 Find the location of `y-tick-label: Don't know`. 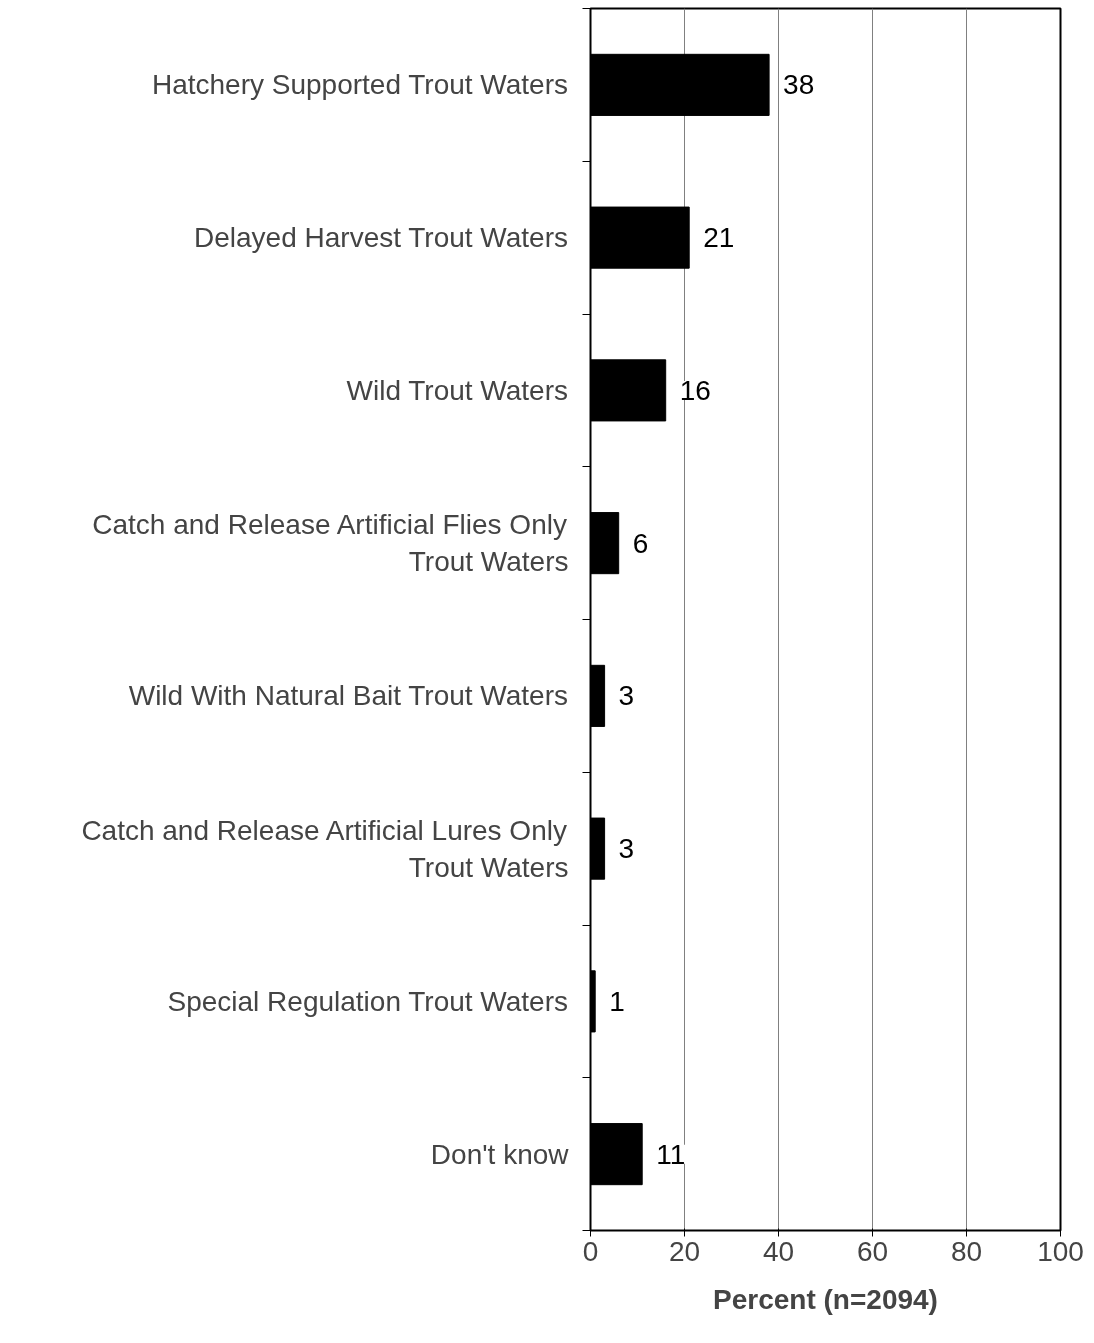

y-tick-label: Don't know is located at coordinates (500, 1154).